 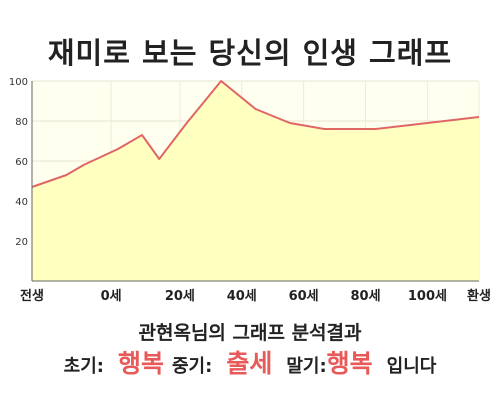 What do you see at coordinates (111, 296) in the screenshot?
I see `x-tick-label: 0세` at bounding box center [111, 296].